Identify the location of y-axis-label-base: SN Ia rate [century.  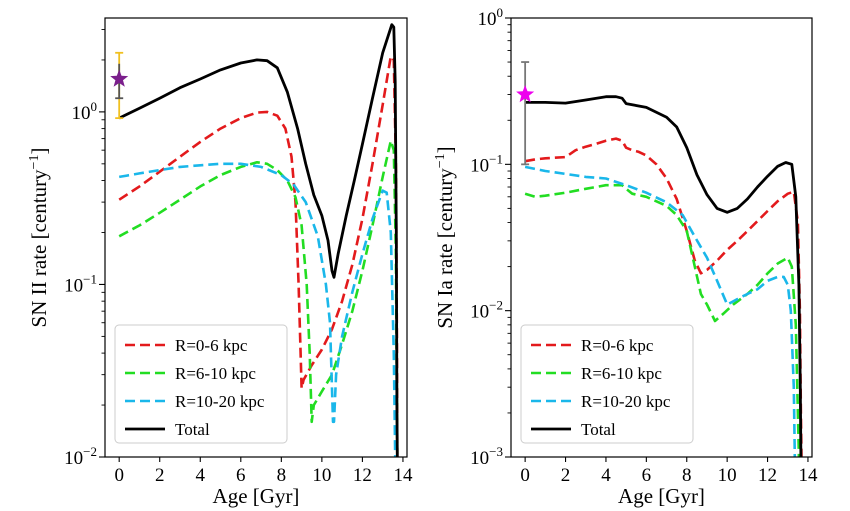
(445, 248).